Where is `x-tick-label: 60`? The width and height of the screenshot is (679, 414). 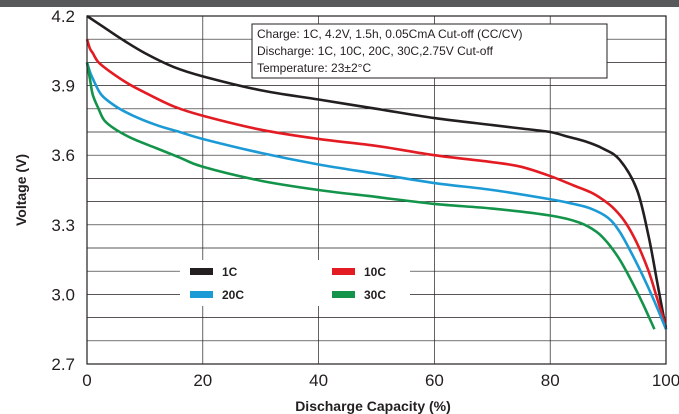
x-tick-label: 60 is located at coordinates (434, 380).